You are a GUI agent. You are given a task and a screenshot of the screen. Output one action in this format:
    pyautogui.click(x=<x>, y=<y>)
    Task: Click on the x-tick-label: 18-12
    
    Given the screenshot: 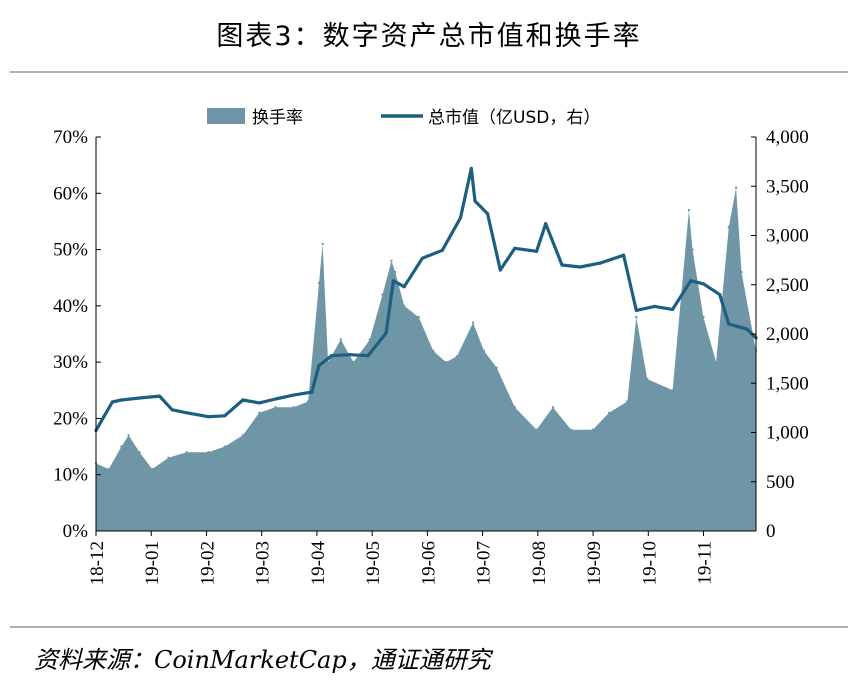 What is the action you would take?
    pyautogui.click(x=97, y=563)
    